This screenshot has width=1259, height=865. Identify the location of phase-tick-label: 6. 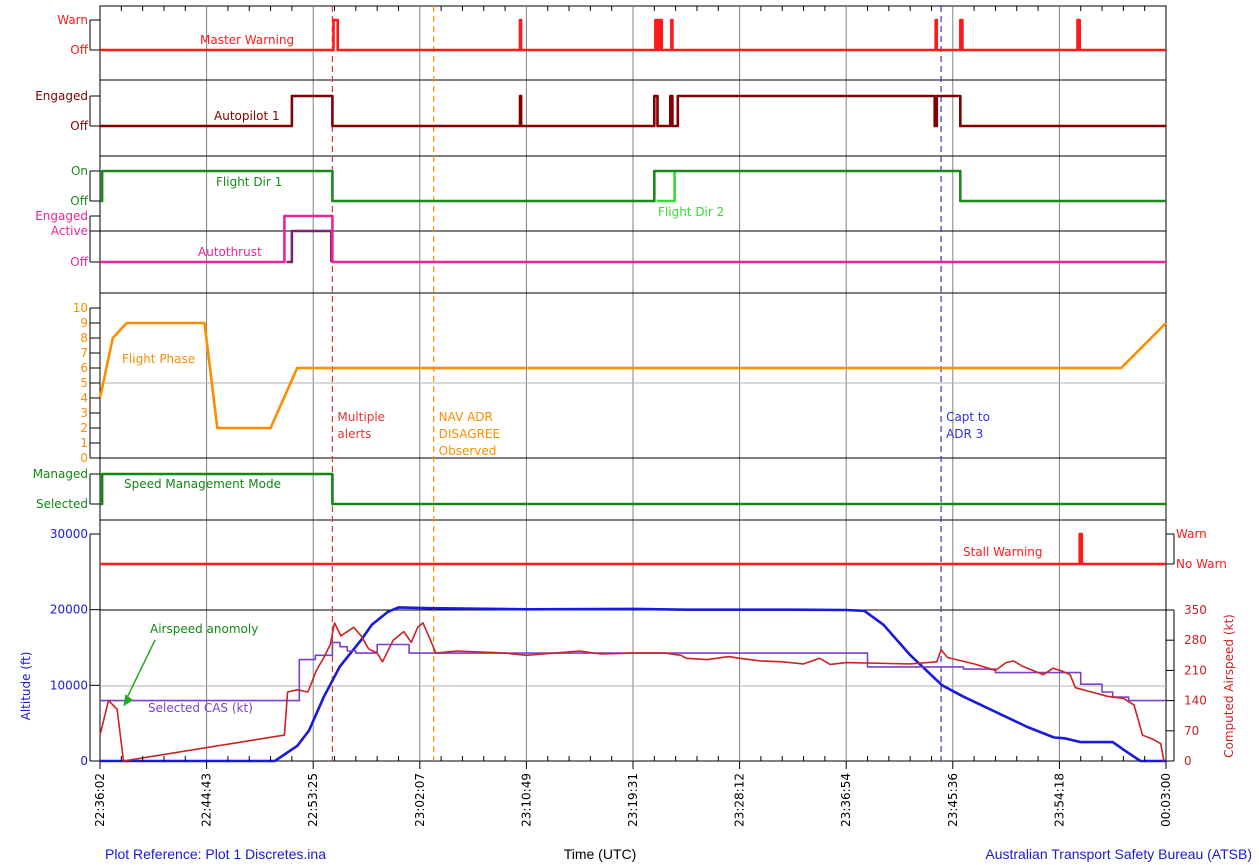
(84, 368).